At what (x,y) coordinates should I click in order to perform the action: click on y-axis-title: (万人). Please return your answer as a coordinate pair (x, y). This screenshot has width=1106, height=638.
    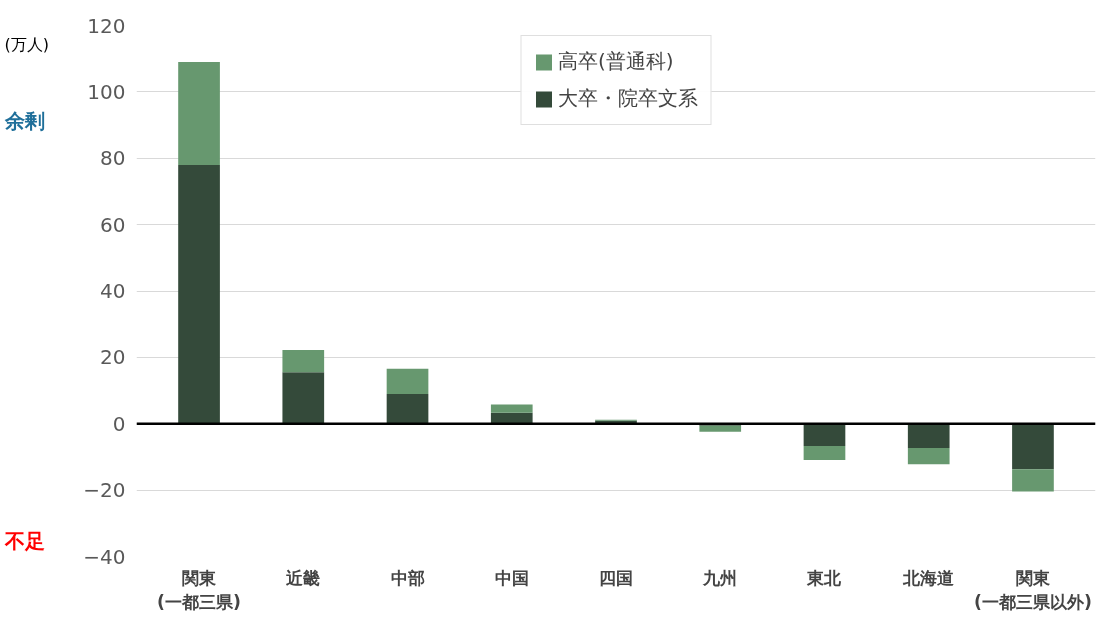
    Looking at the image, I should click on (26, 44).